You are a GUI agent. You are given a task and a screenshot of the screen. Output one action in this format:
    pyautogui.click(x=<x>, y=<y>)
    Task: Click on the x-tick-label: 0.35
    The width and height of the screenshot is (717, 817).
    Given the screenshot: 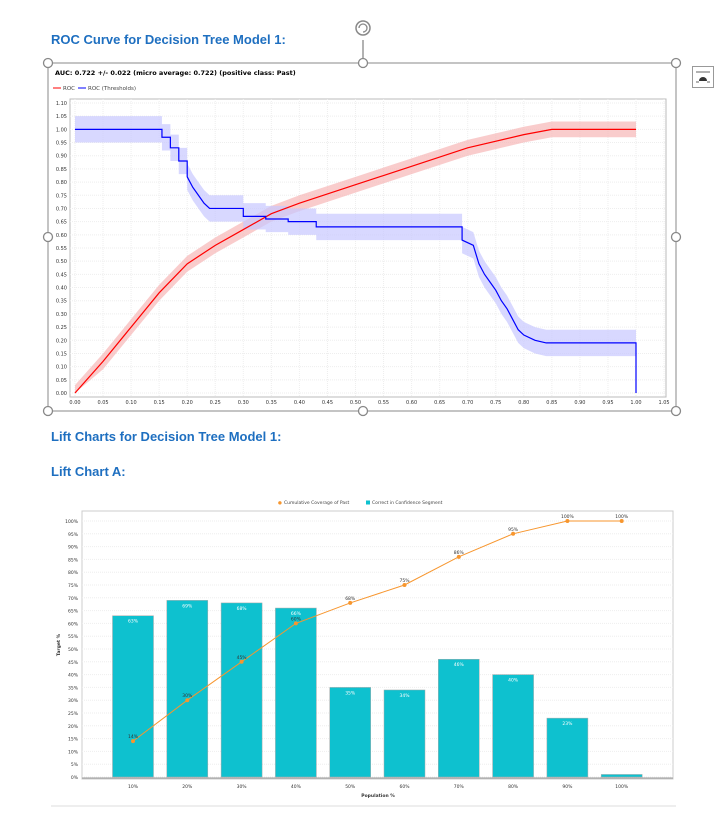 What is the action you would take?
    pyautogui.click(x=271, y=403)
    